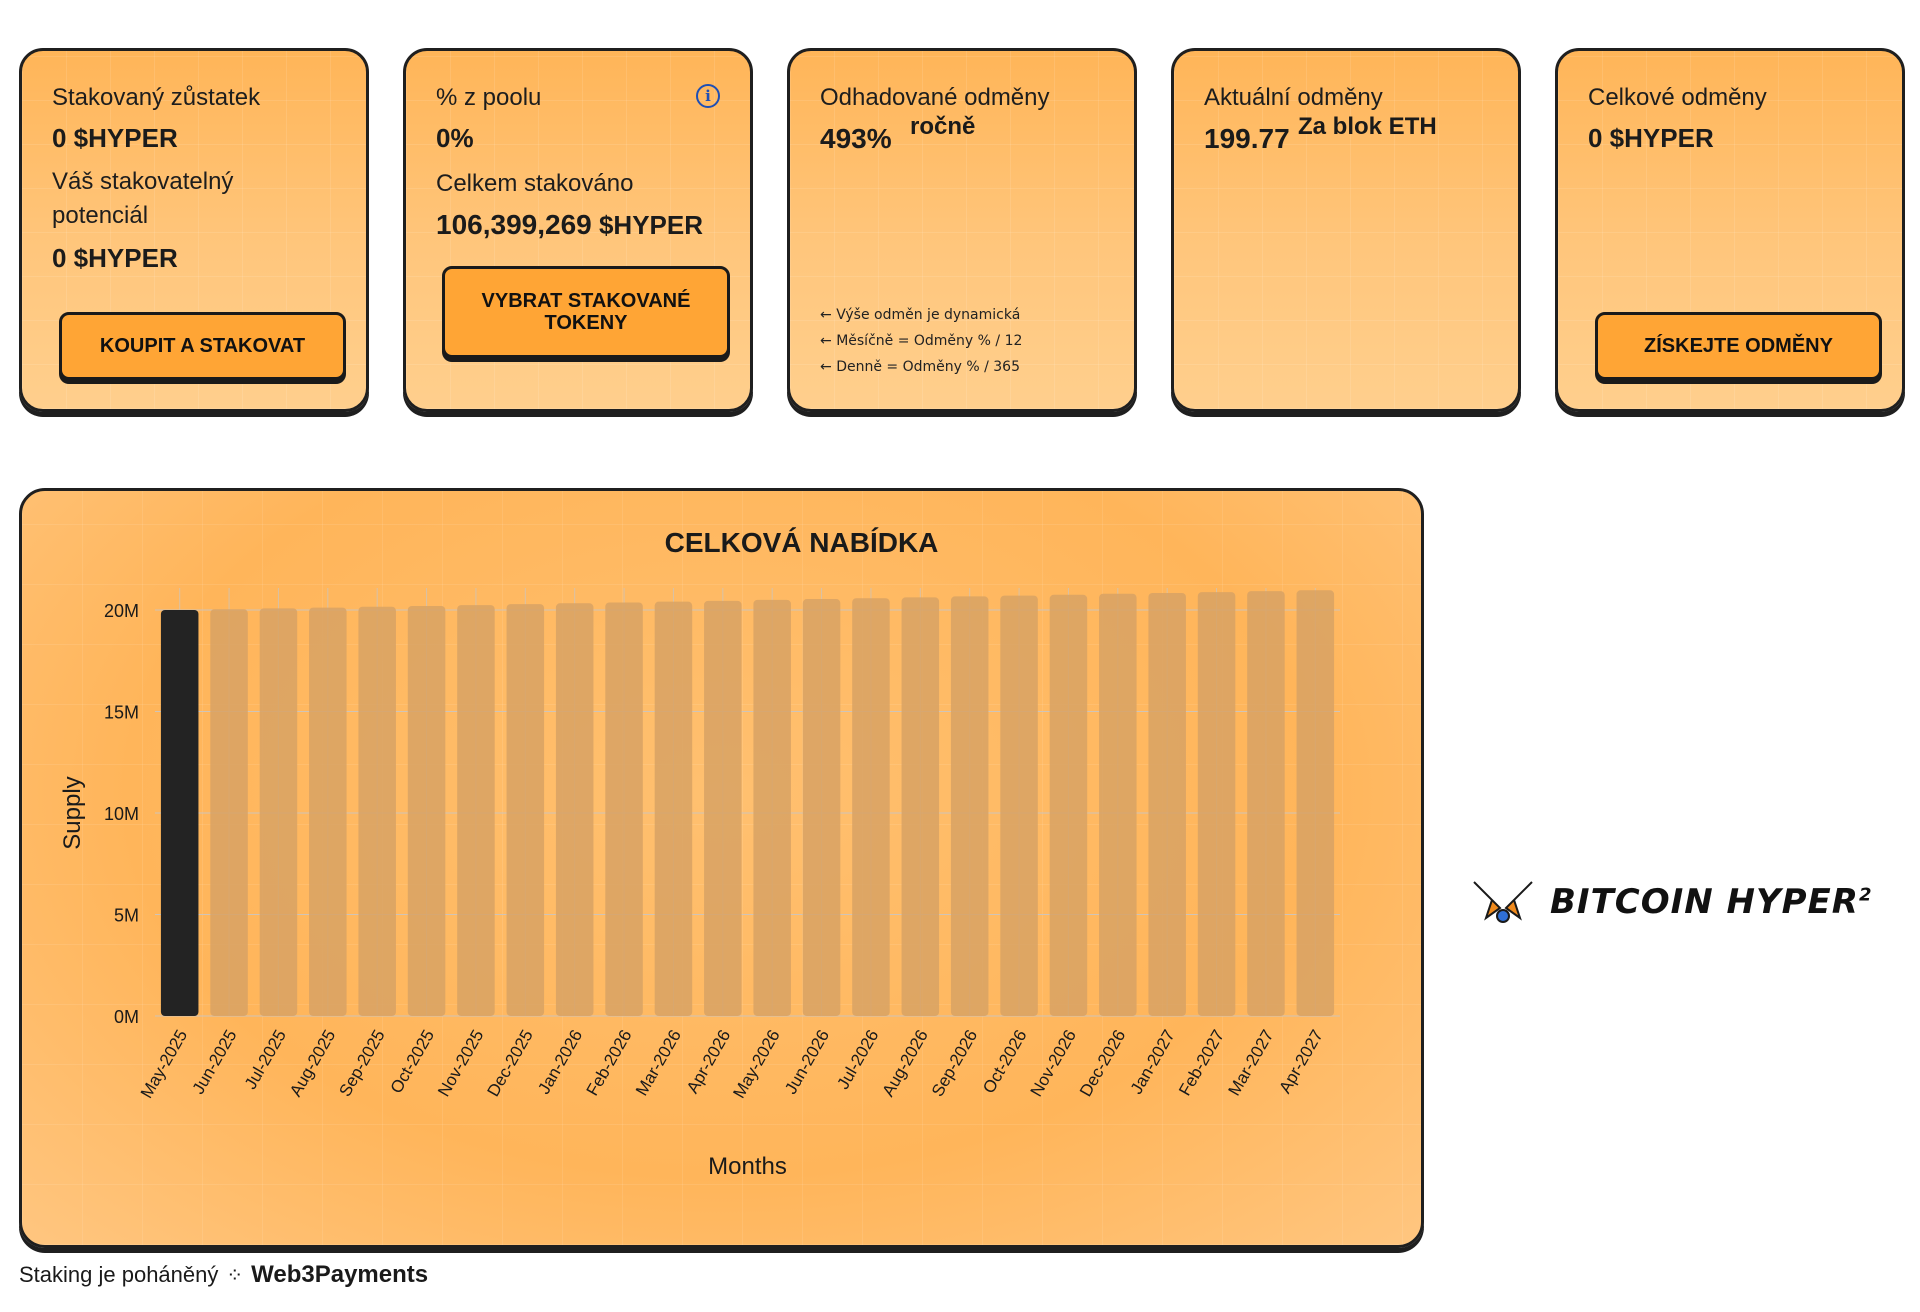 The image size is (1920, 1312). What do you see at coordinates (708, 96) in the screenshot?
I see `info-icon: i` at bounding box center [708, 96].